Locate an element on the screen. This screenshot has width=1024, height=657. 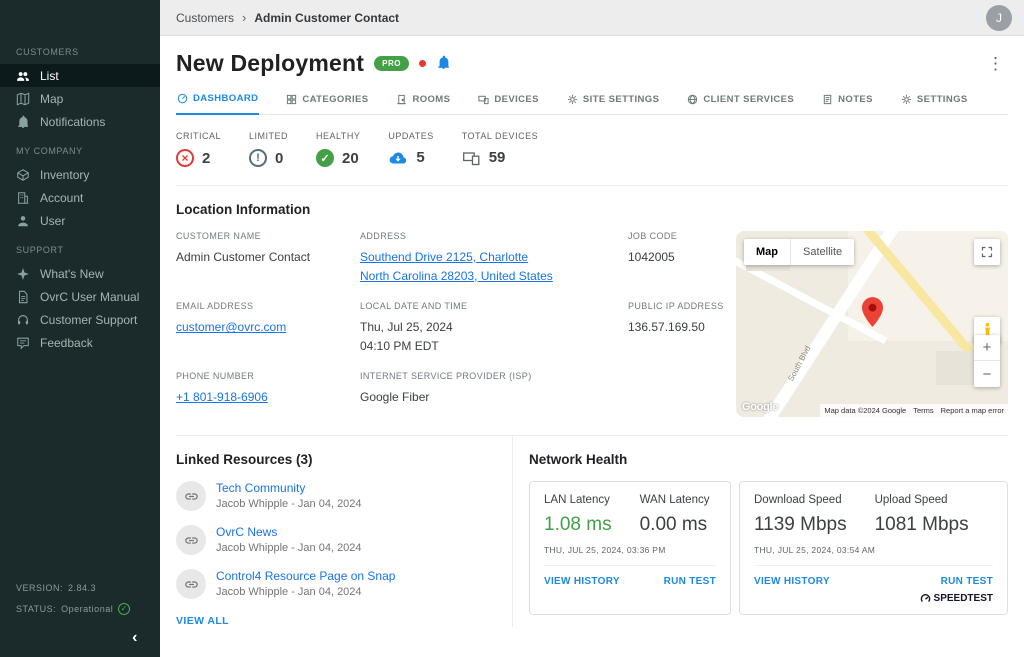
door-icon is located at coordinates (402, 99).